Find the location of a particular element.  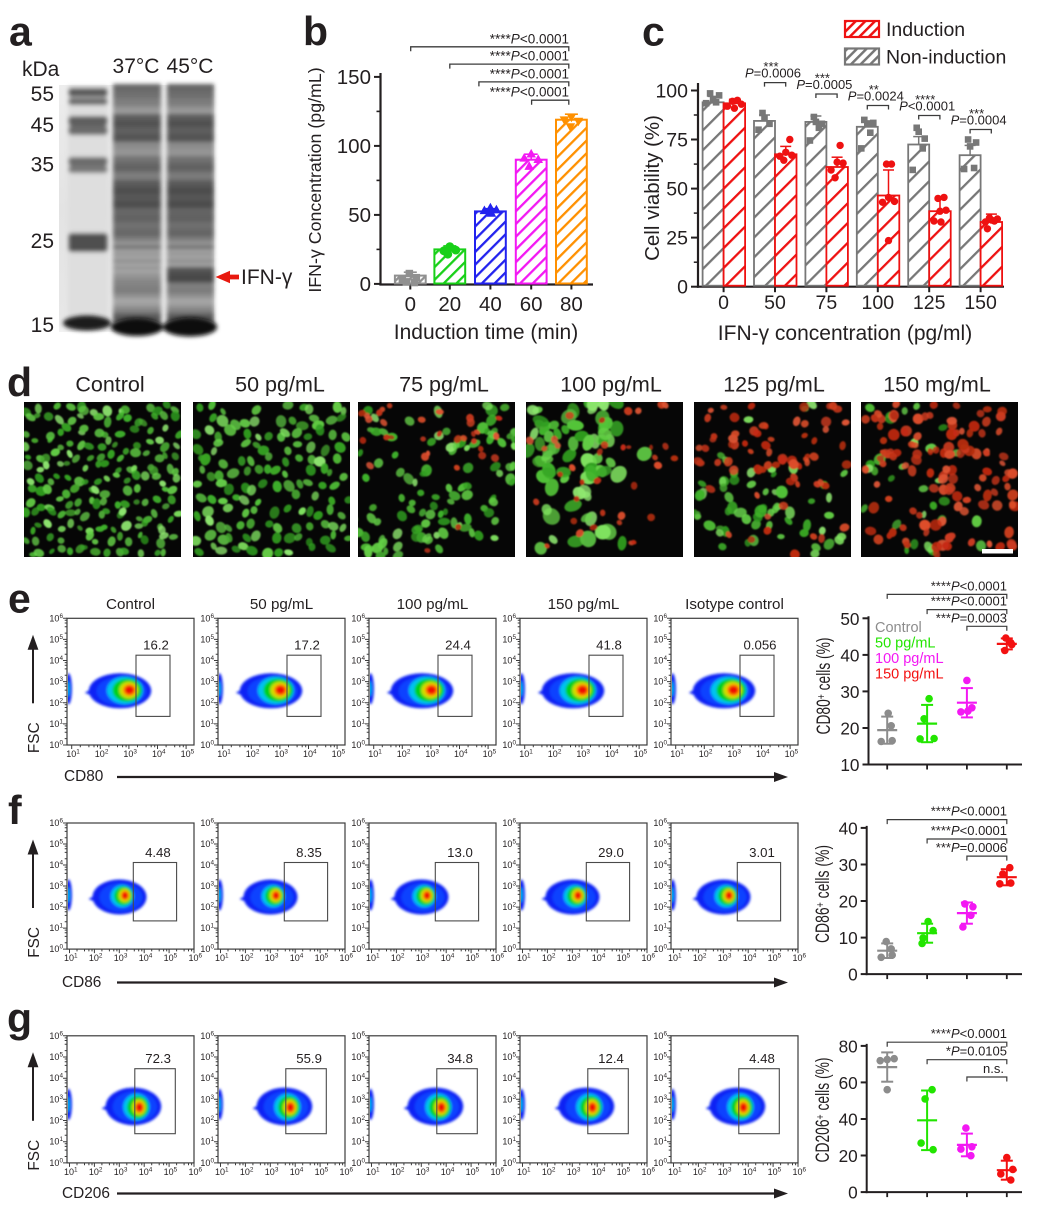

svg-text: kDa is located at coordinates (41, 69).